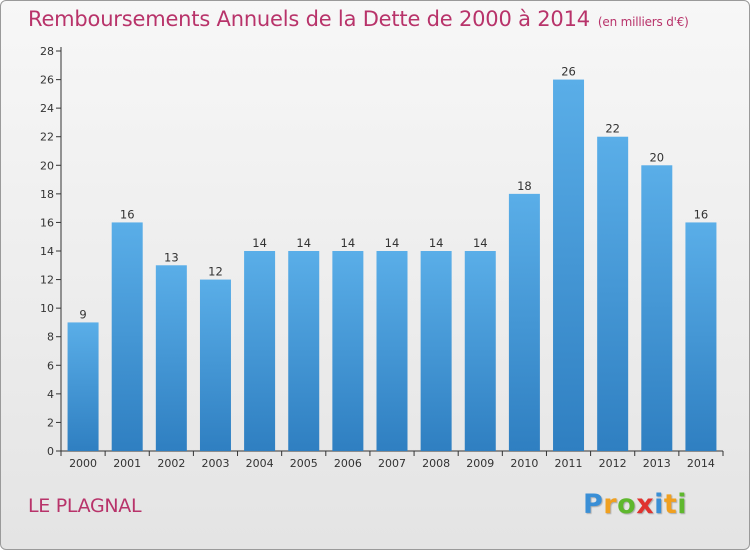 The width and height of the screenshot is (750, 550). What do you see at coordinates (348, 243) in the screenshot?
I see `data-label-2006: 14` at bounding box center [348, 243].